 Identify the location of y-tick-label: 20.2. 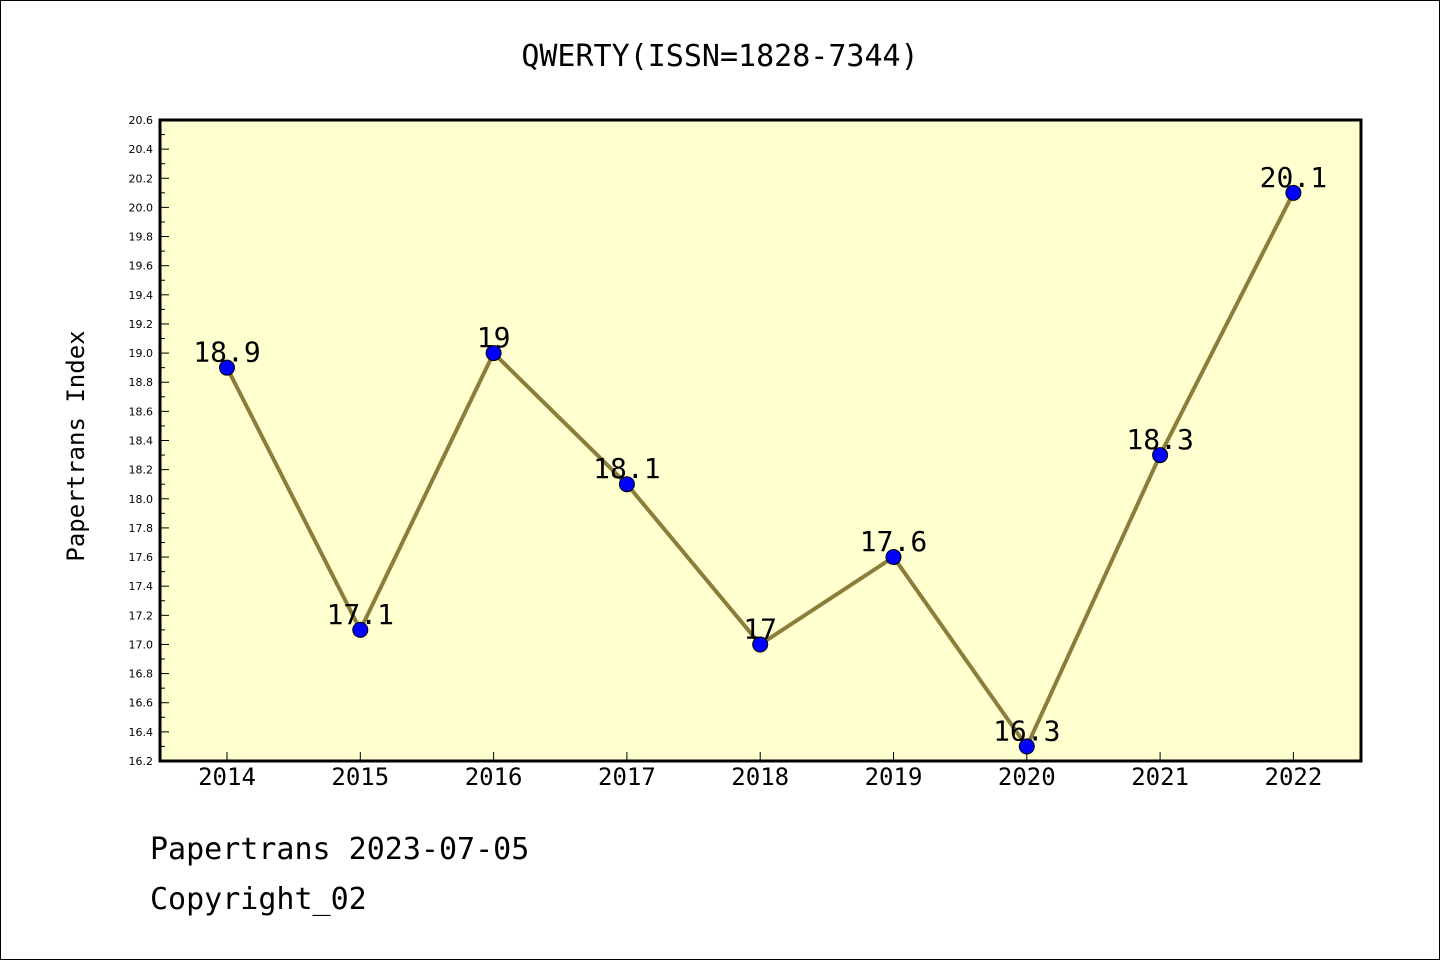
(141, 178).